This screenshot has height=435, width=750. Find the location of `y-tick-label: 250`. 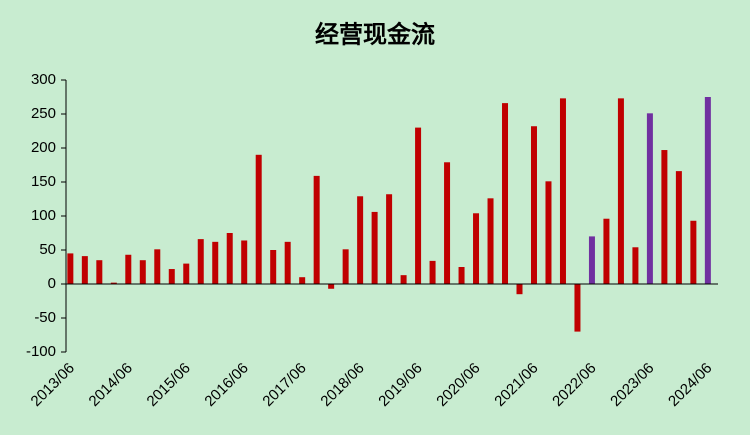

y-tick-label: 250 is located at coordinates (43, 113).